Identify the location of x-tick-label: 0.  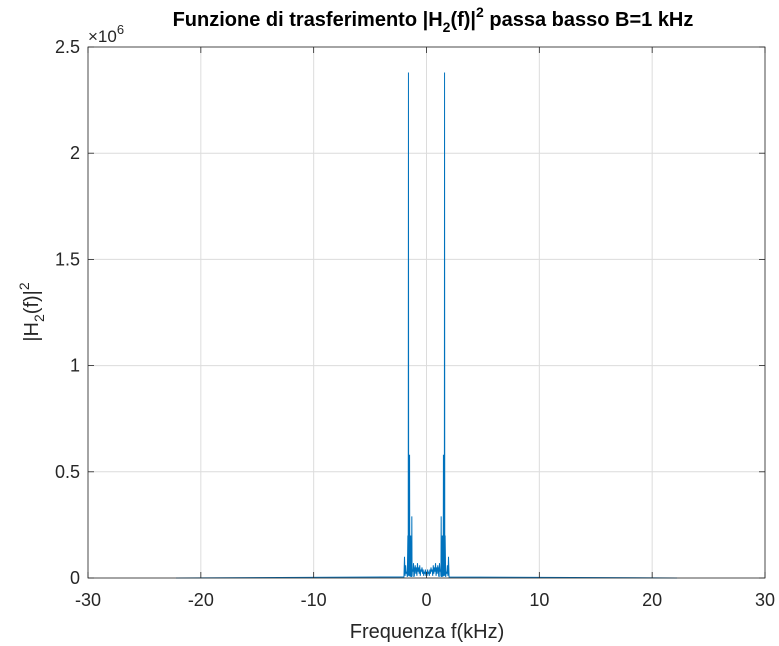
(426, 600).